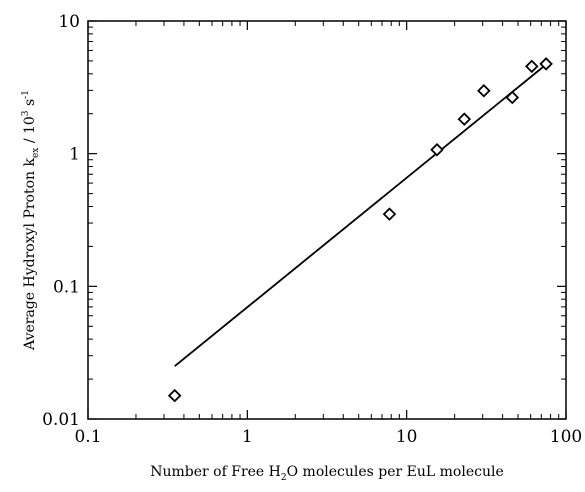 This screenshot has width=585, height=492. Describe the element at coordinates (407, 437) in the screenshot. I see `x-tick-label: 10` at that location.